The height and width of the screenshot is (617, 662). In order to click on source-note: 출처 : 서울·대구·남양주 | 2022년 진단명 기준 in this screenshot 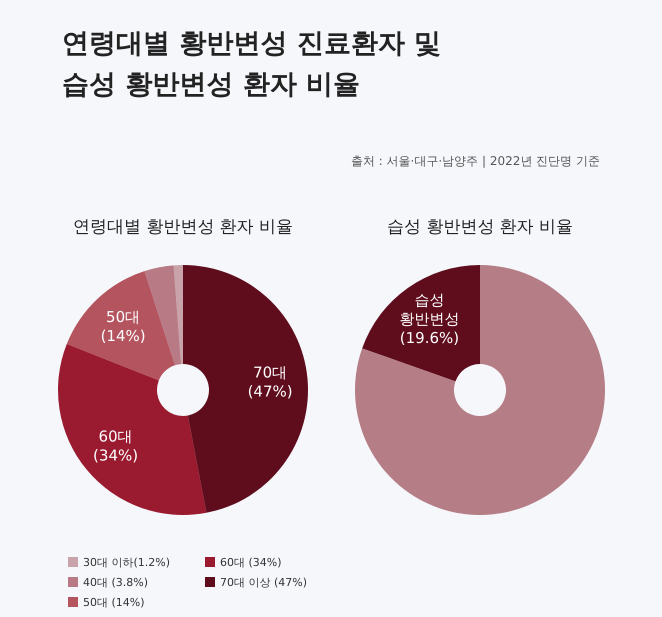, I will do `click(475, 161)`.